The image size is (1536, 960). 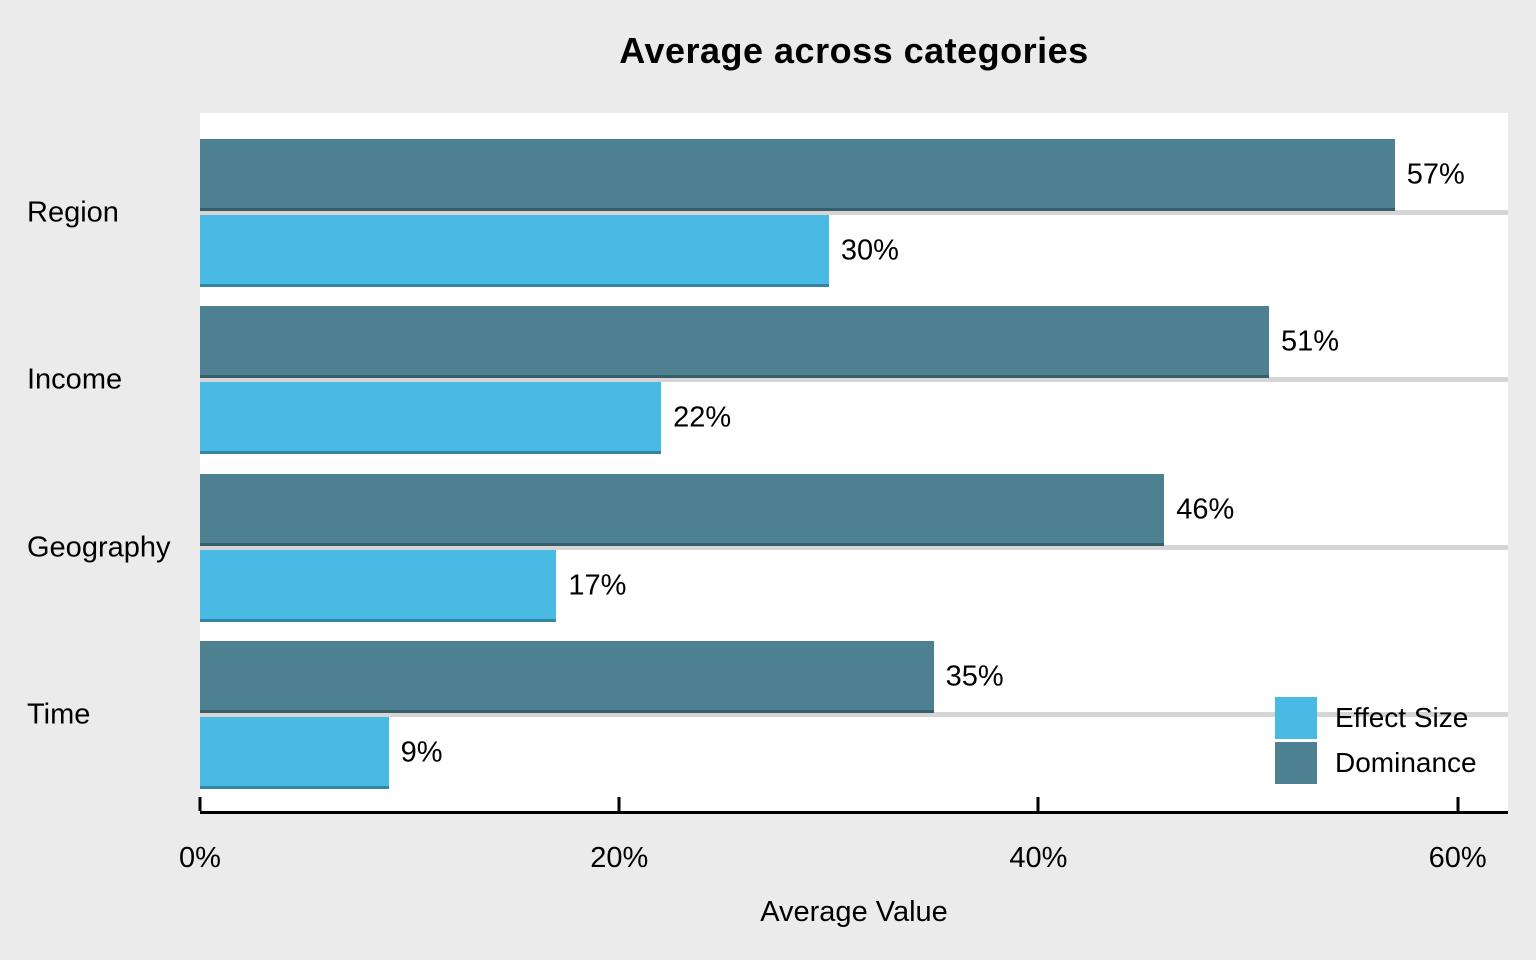 What do you see at coordinates (99, 547) in the screenshot?
I see `category-label-geography: Geography` at bounding box center [99, 547].